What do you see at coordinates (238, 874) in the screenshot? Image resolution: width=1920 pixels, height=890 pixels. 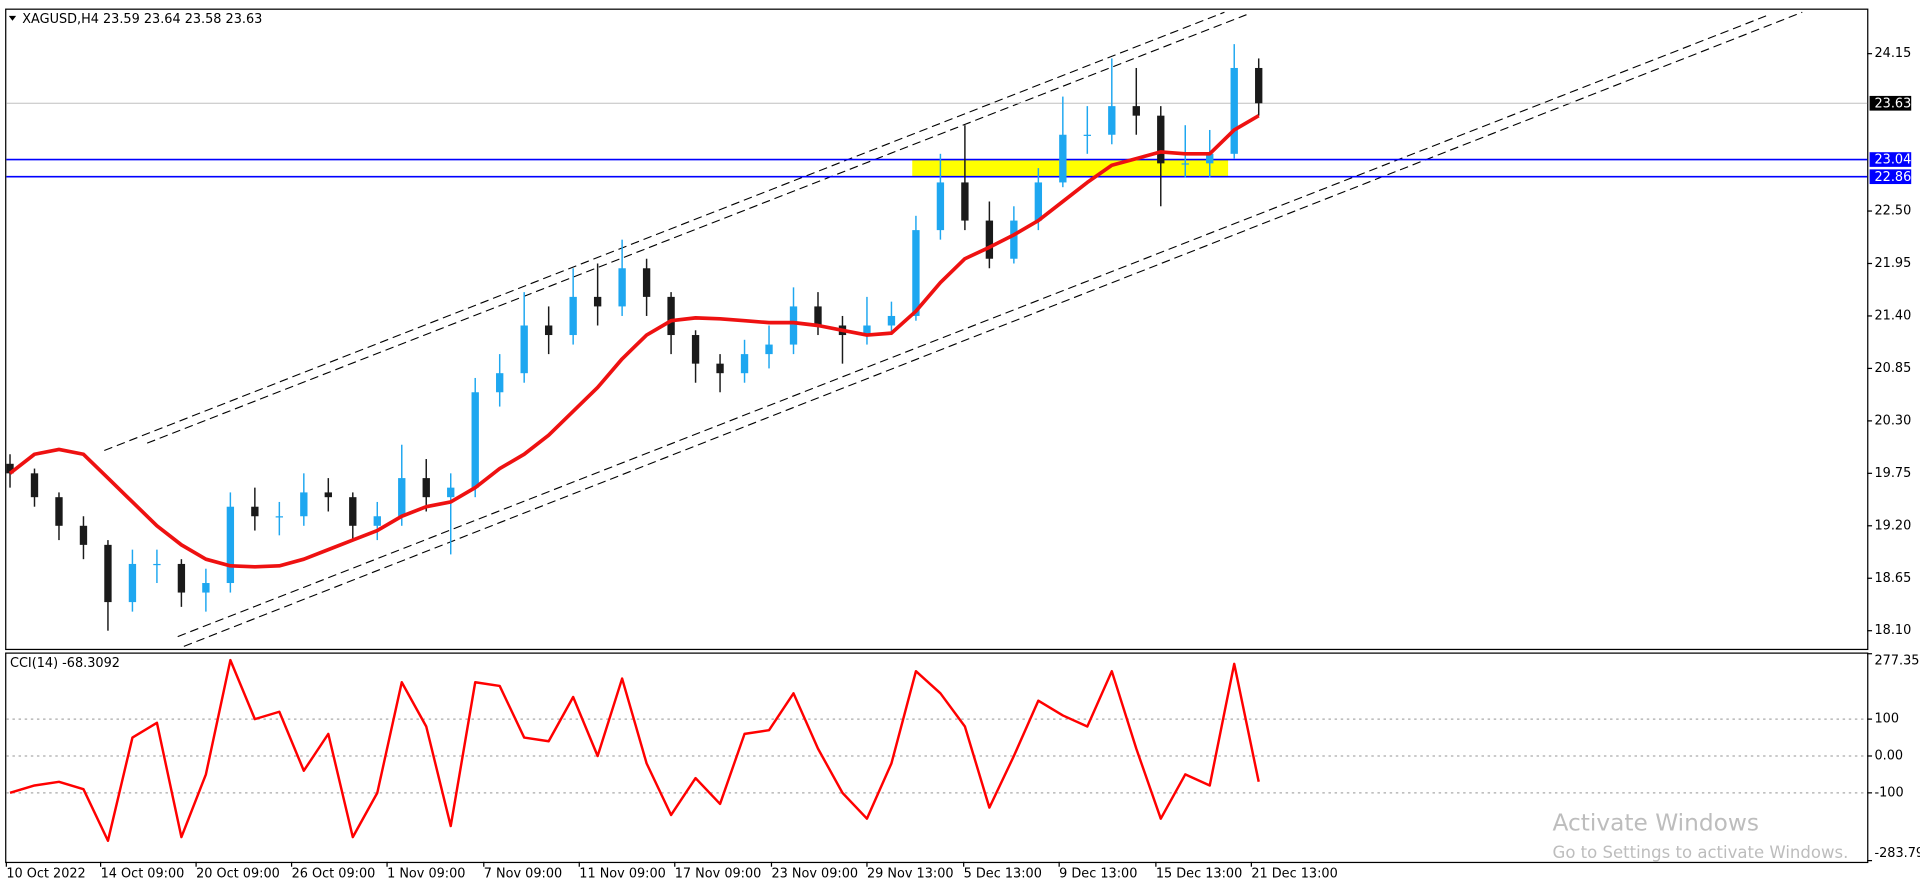 I see `x-tick-label: 20 Oct 09:00` at bounding box center [238, 874].